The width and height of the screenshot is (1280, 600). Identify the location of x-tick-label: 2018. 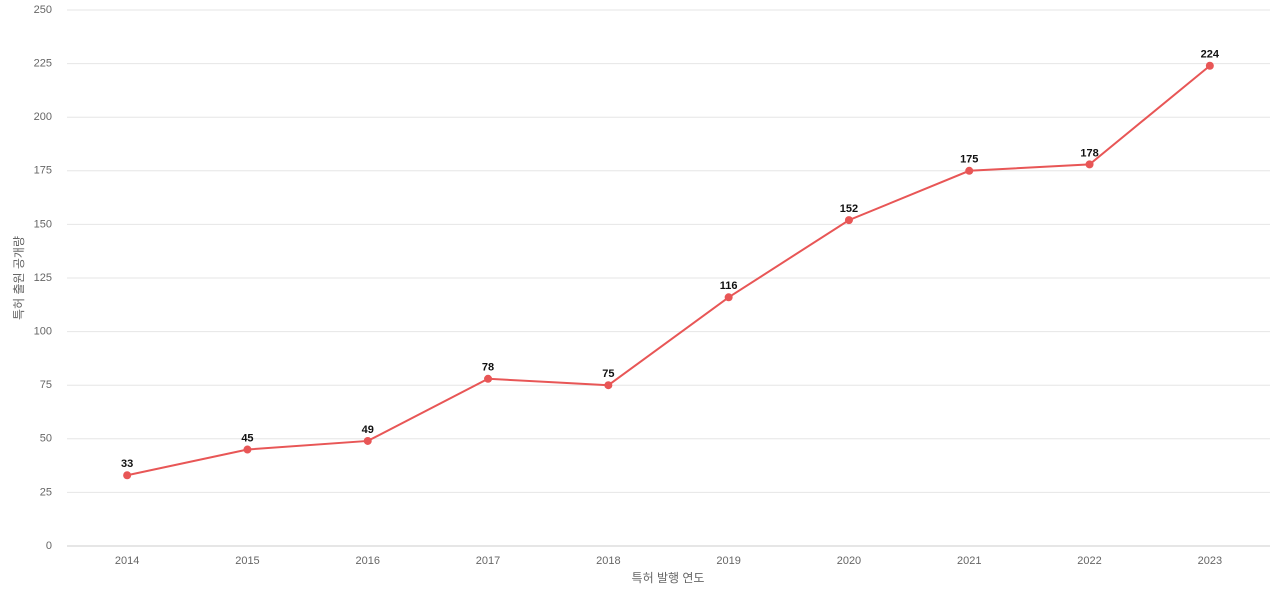
(608, 561).